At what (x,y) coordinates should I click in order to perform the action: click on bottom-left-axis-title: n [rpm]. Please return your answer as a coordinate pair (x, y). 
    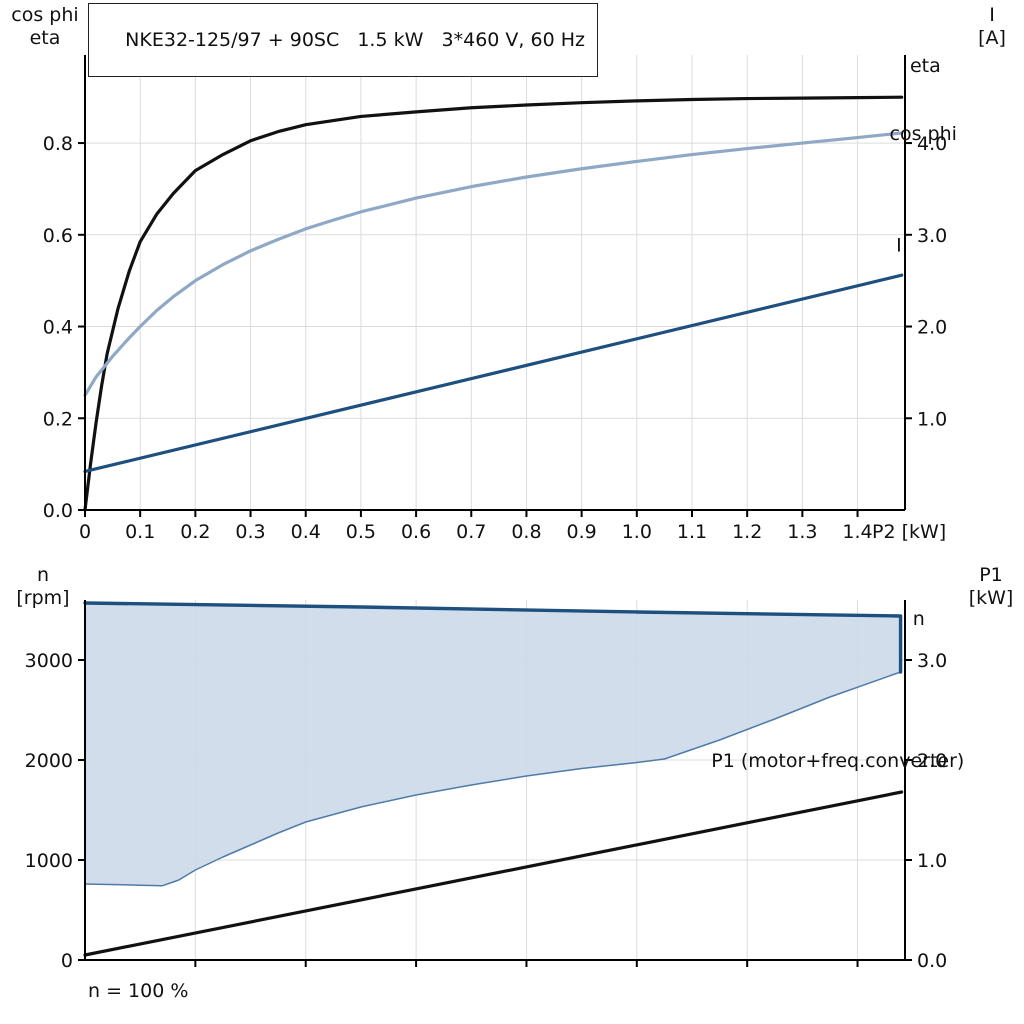
    Looking at the image, I should click on (43, 587).